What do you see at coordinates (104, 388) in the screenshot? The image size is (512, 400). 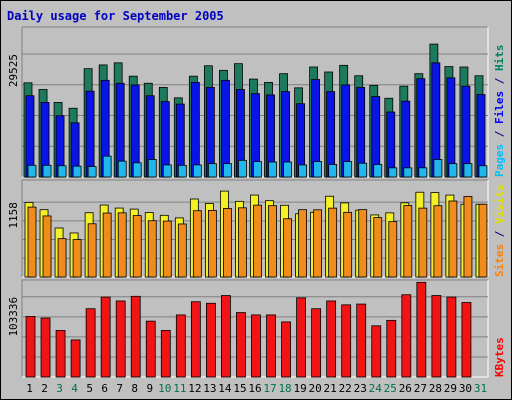 I see `x-tick-label: 6` at bounding box center [104, 388].